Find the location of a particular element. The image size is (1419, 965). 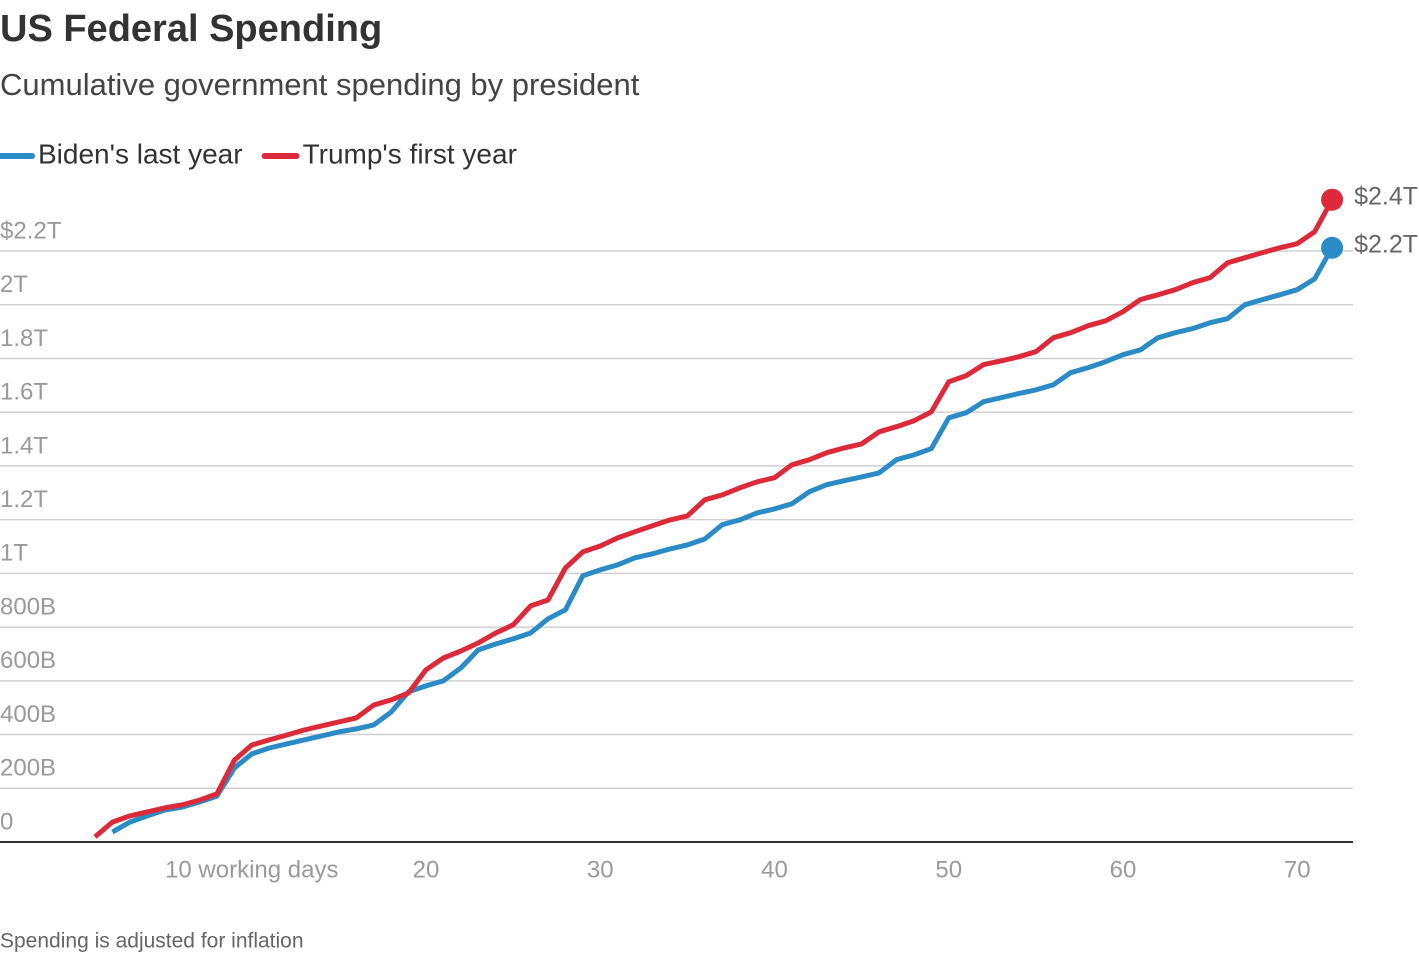

y-tick-label: 0 is located at coordinates (6, 821).